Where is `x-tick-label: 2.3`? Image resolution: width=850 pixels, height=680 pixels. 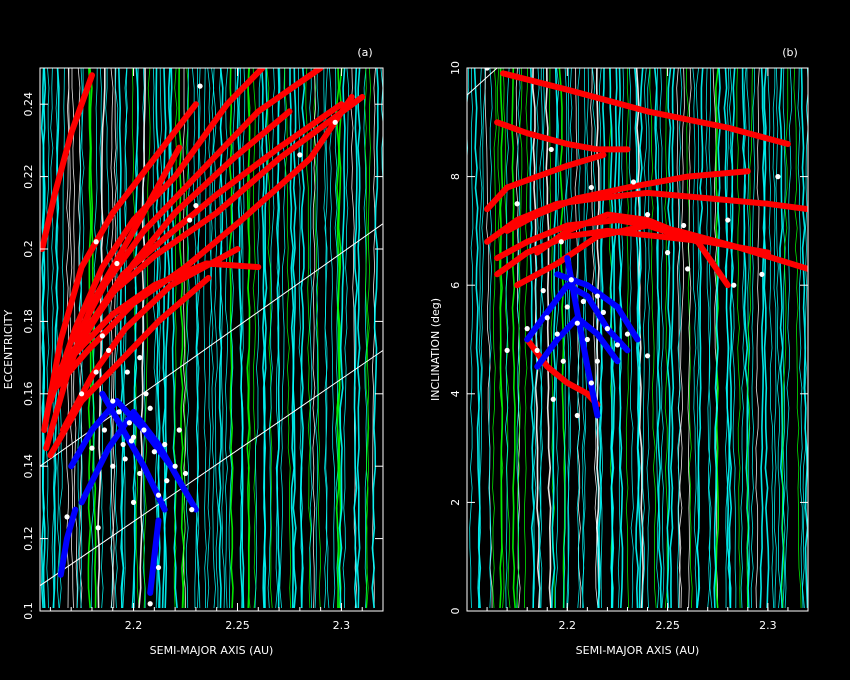 x-tick-label: 2.3 is located at coordinates (342, 625).